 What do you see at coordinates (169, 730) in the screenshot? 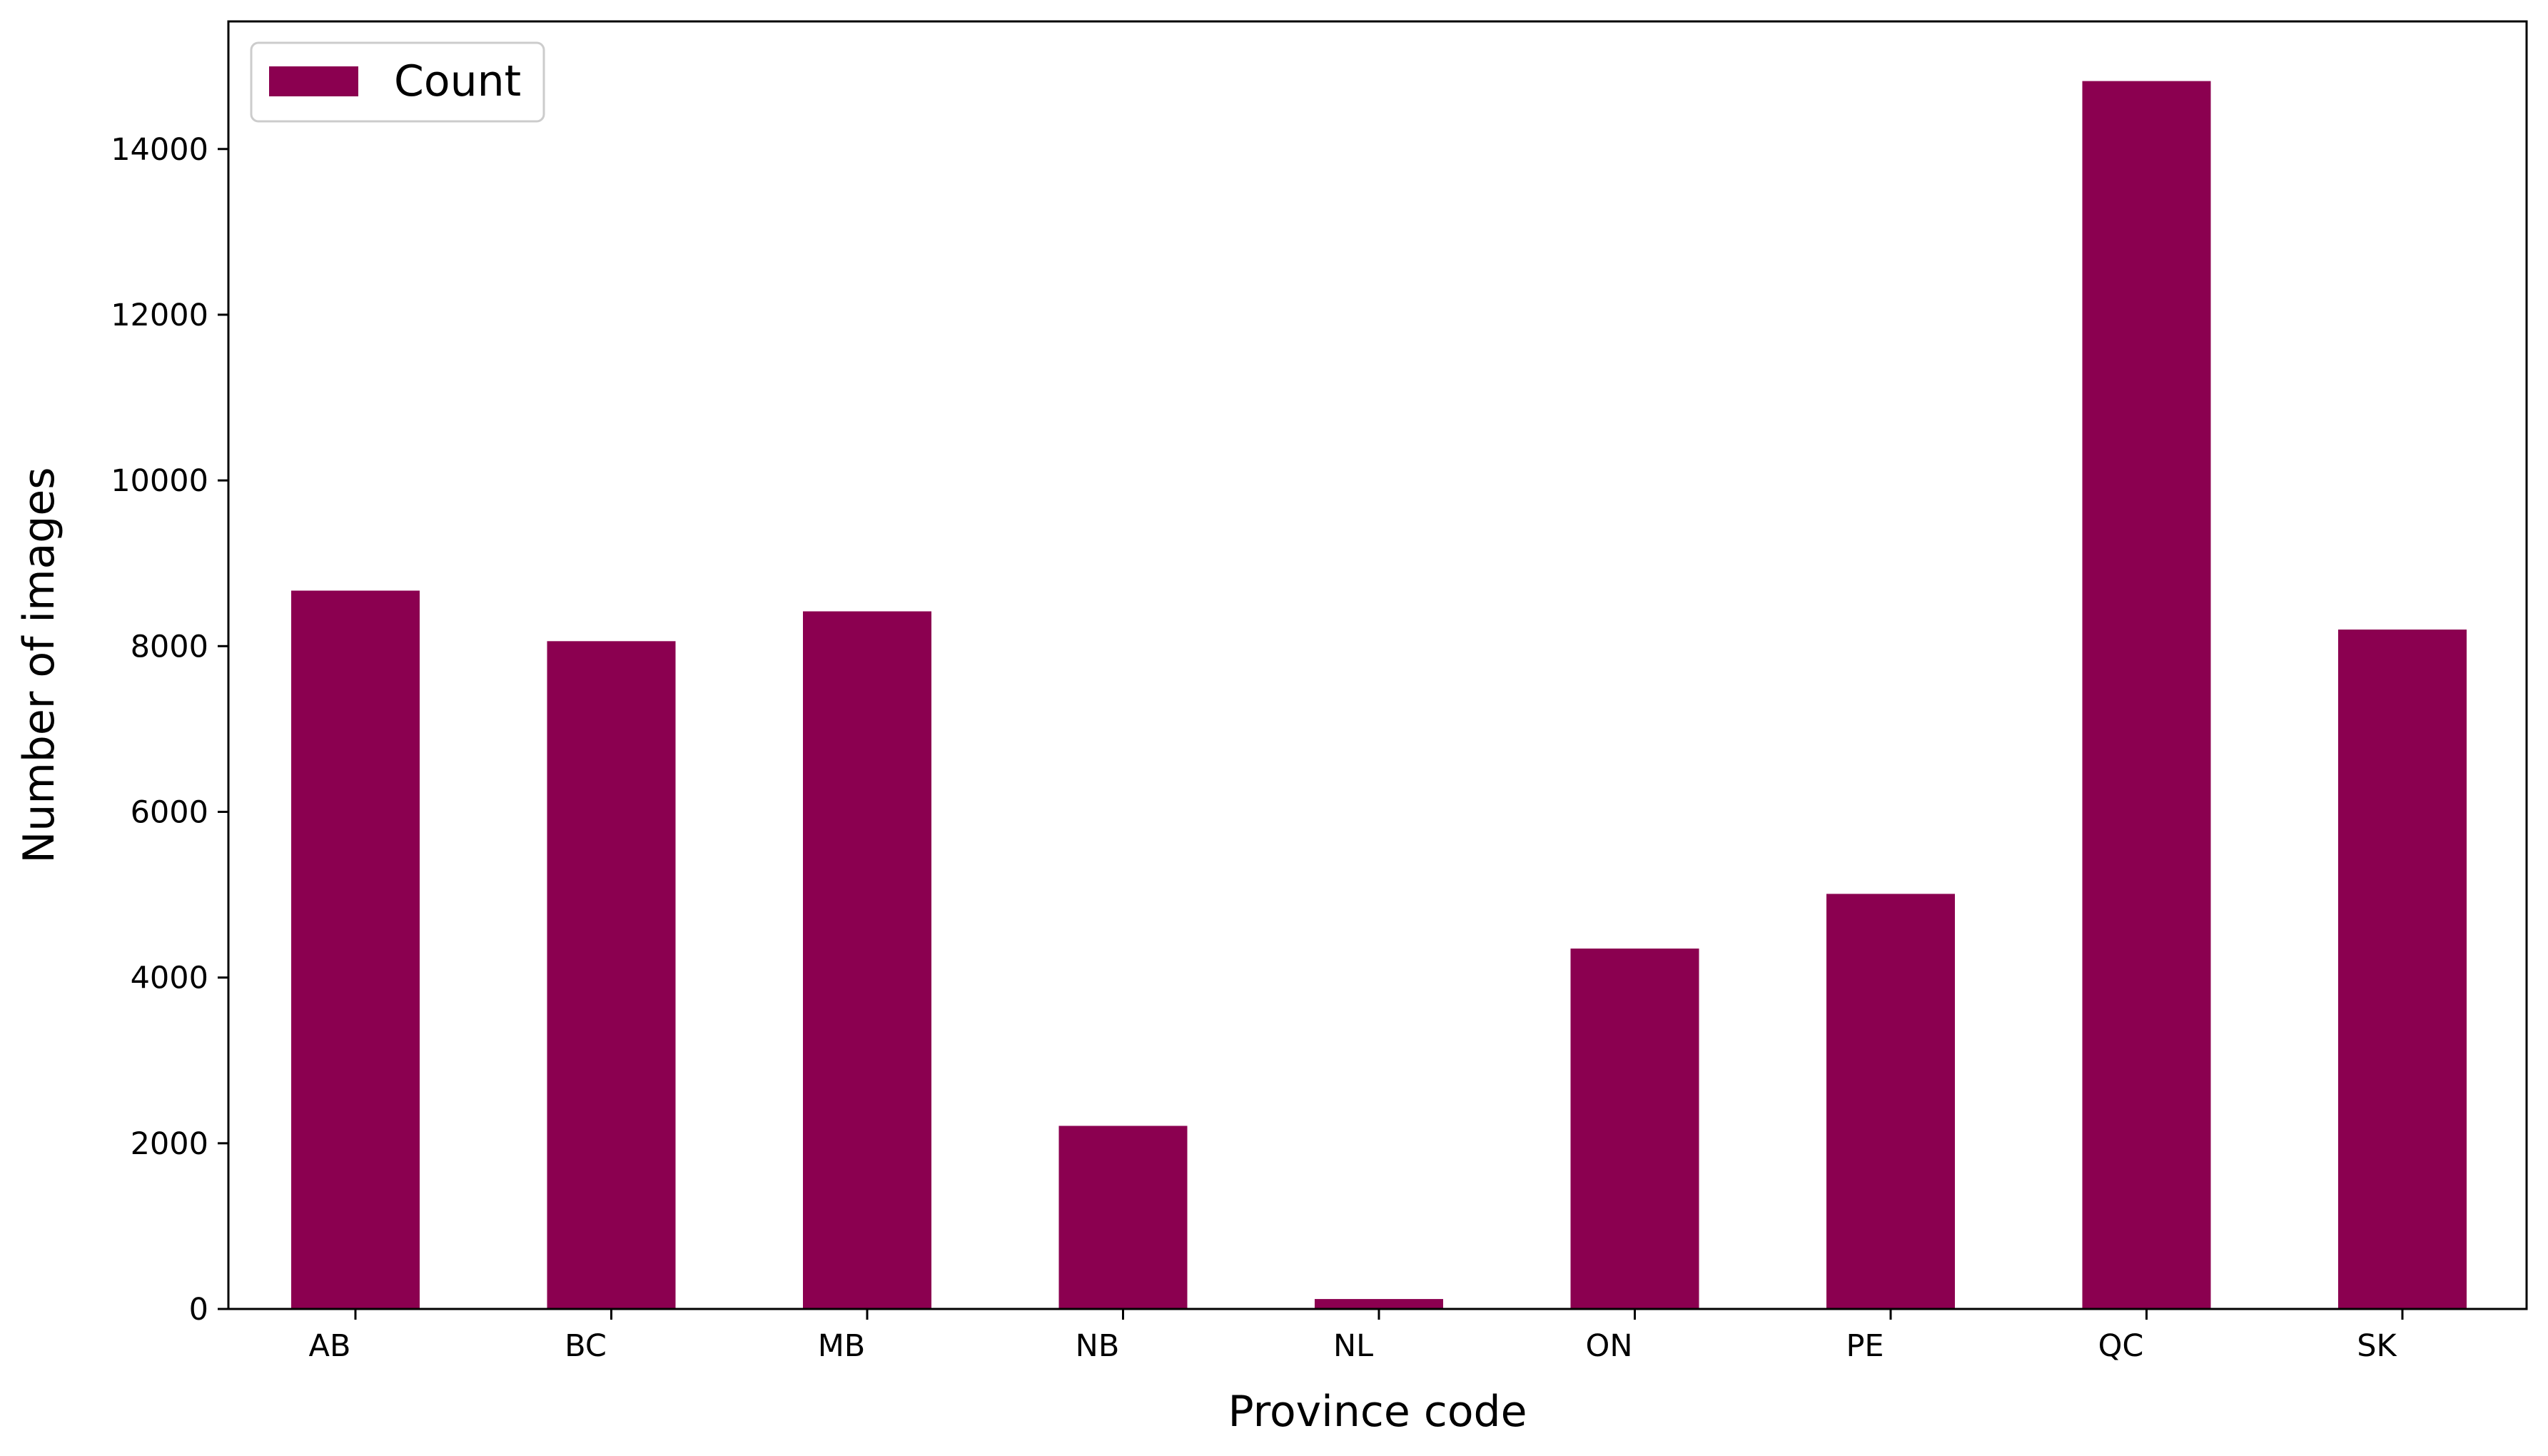
I see `y-axis-ticks: 0 2000 4000 6000 8000 10000 12000 14000` at bounding box center [169, 730].